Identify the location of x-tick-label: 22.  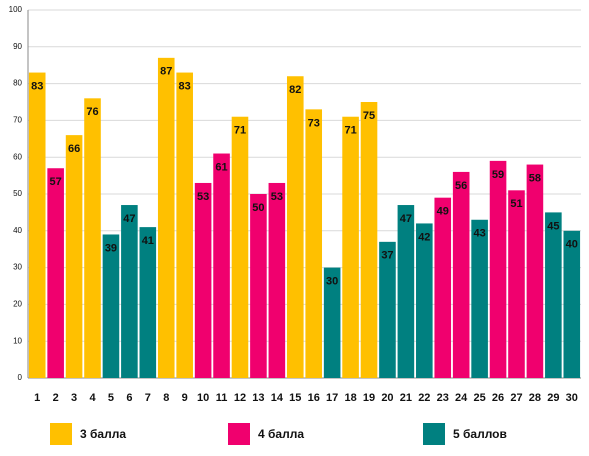
(424, 398).